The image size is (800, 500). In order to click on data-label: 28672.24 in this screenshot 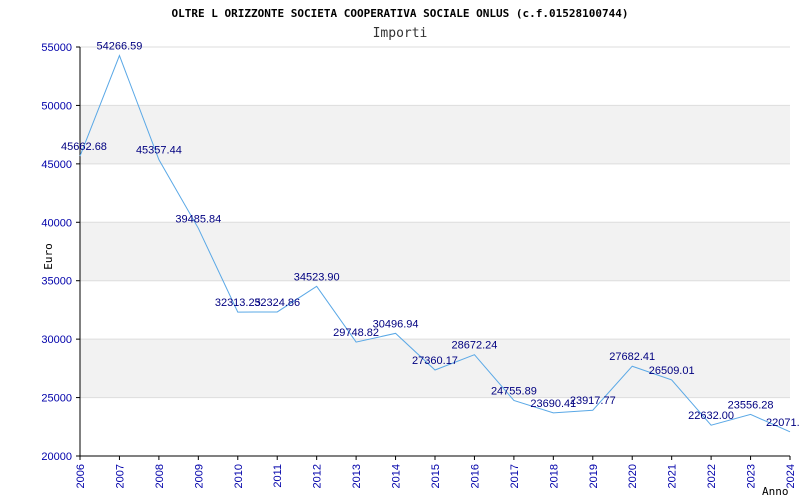, I will do `click(474, 346)`.